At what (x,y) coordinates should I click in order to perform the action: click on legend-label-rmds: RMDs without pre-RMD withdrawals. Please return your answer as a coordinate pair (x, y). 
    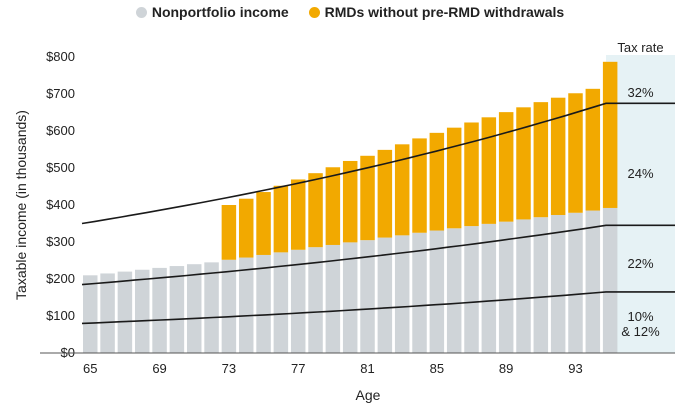
    Looking at the image, I should click on (444, 12).